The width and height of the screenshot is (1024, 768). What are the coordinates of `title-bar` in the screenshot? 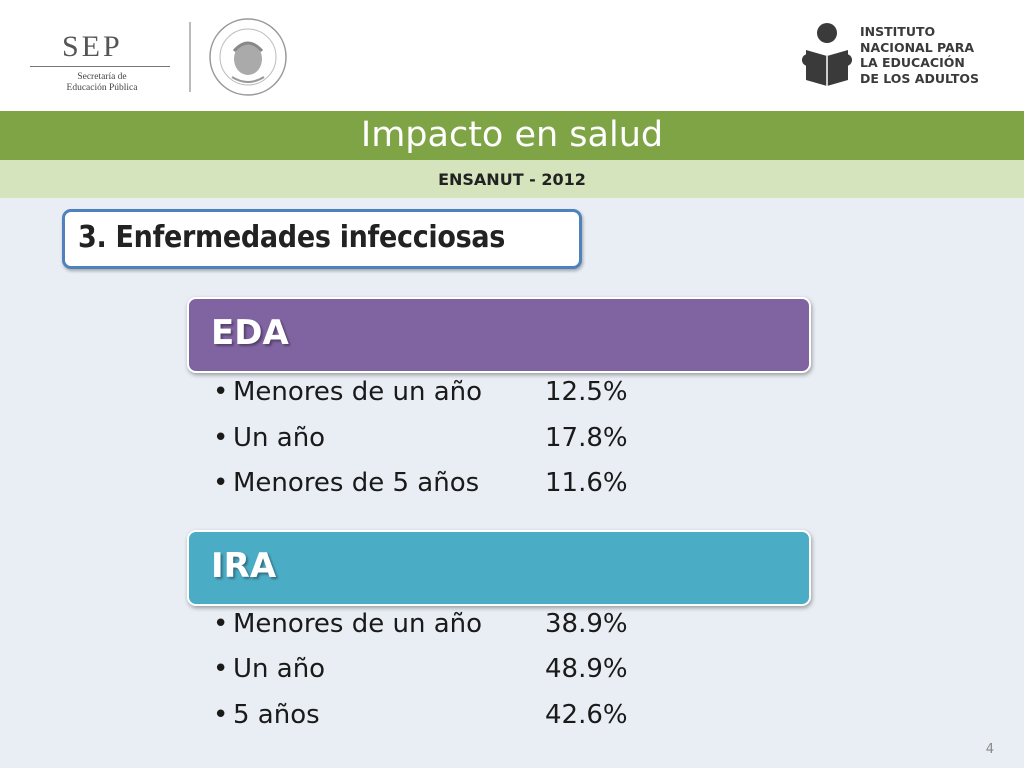 It's located at (512, 135).